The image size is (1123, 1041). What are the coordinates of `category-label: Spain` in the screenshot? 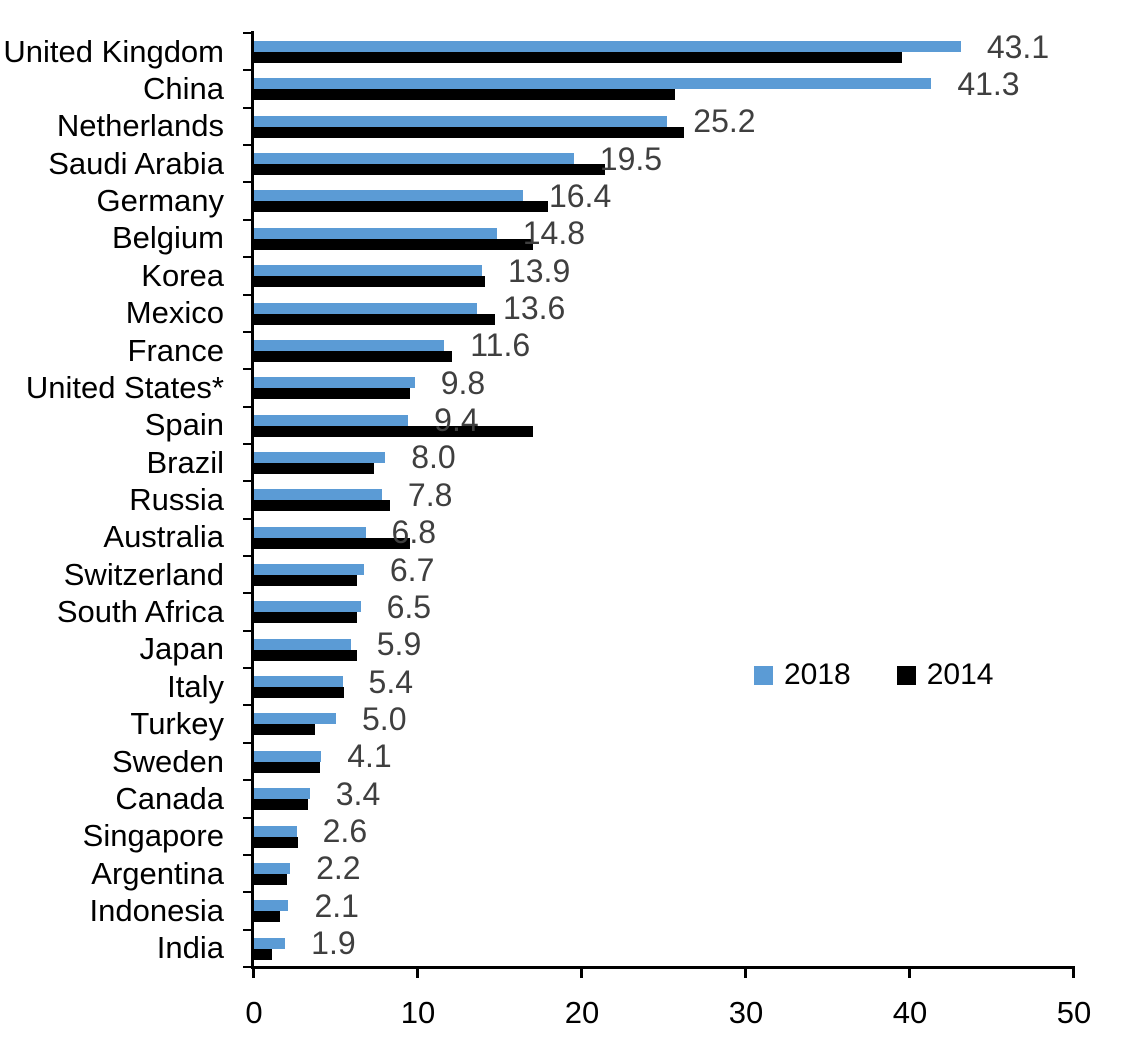 It's located at (184, 425).